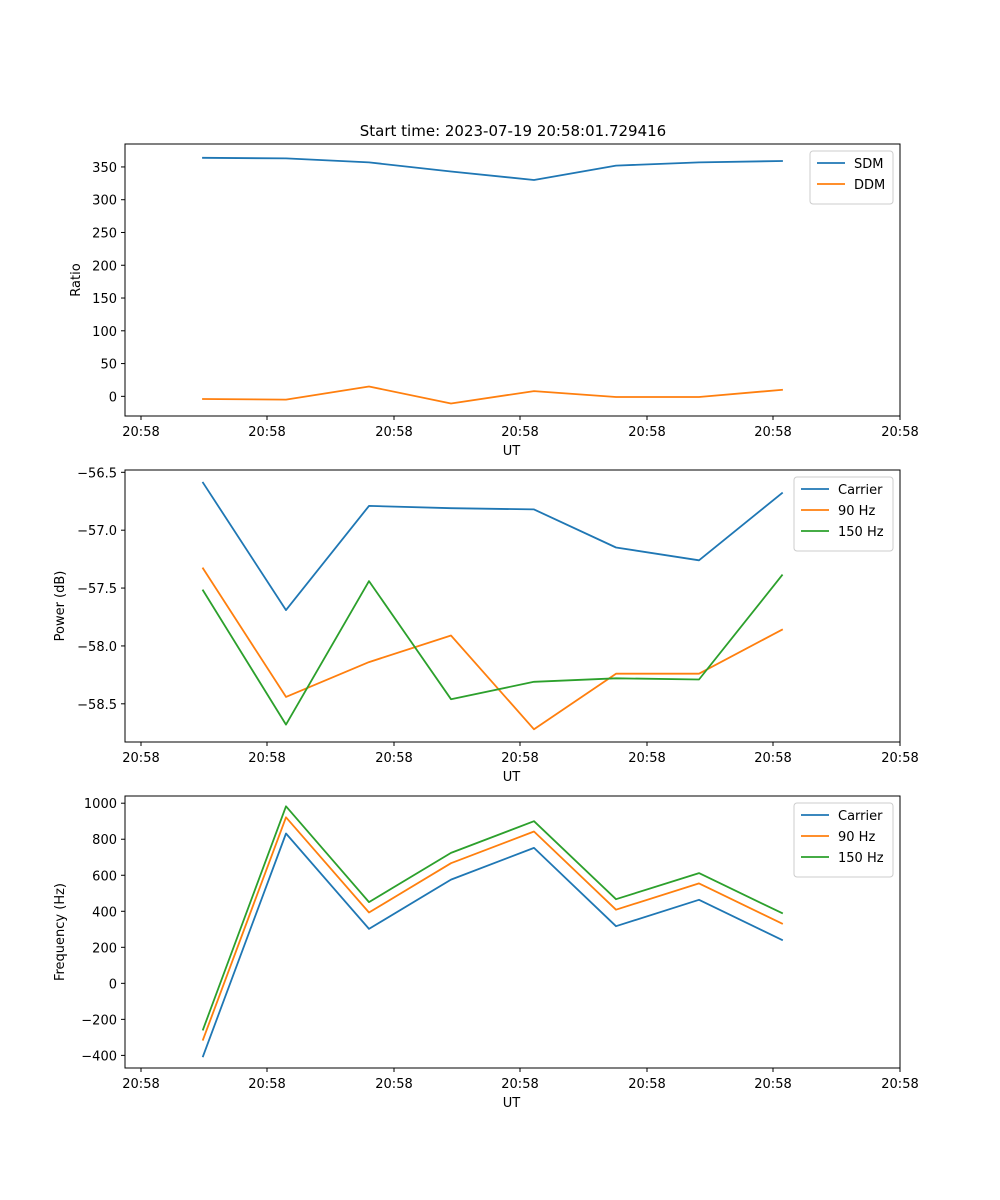  Describe the element at coordinates (492, 395) in the screenshot. I see `series-line-ddm` at that location.